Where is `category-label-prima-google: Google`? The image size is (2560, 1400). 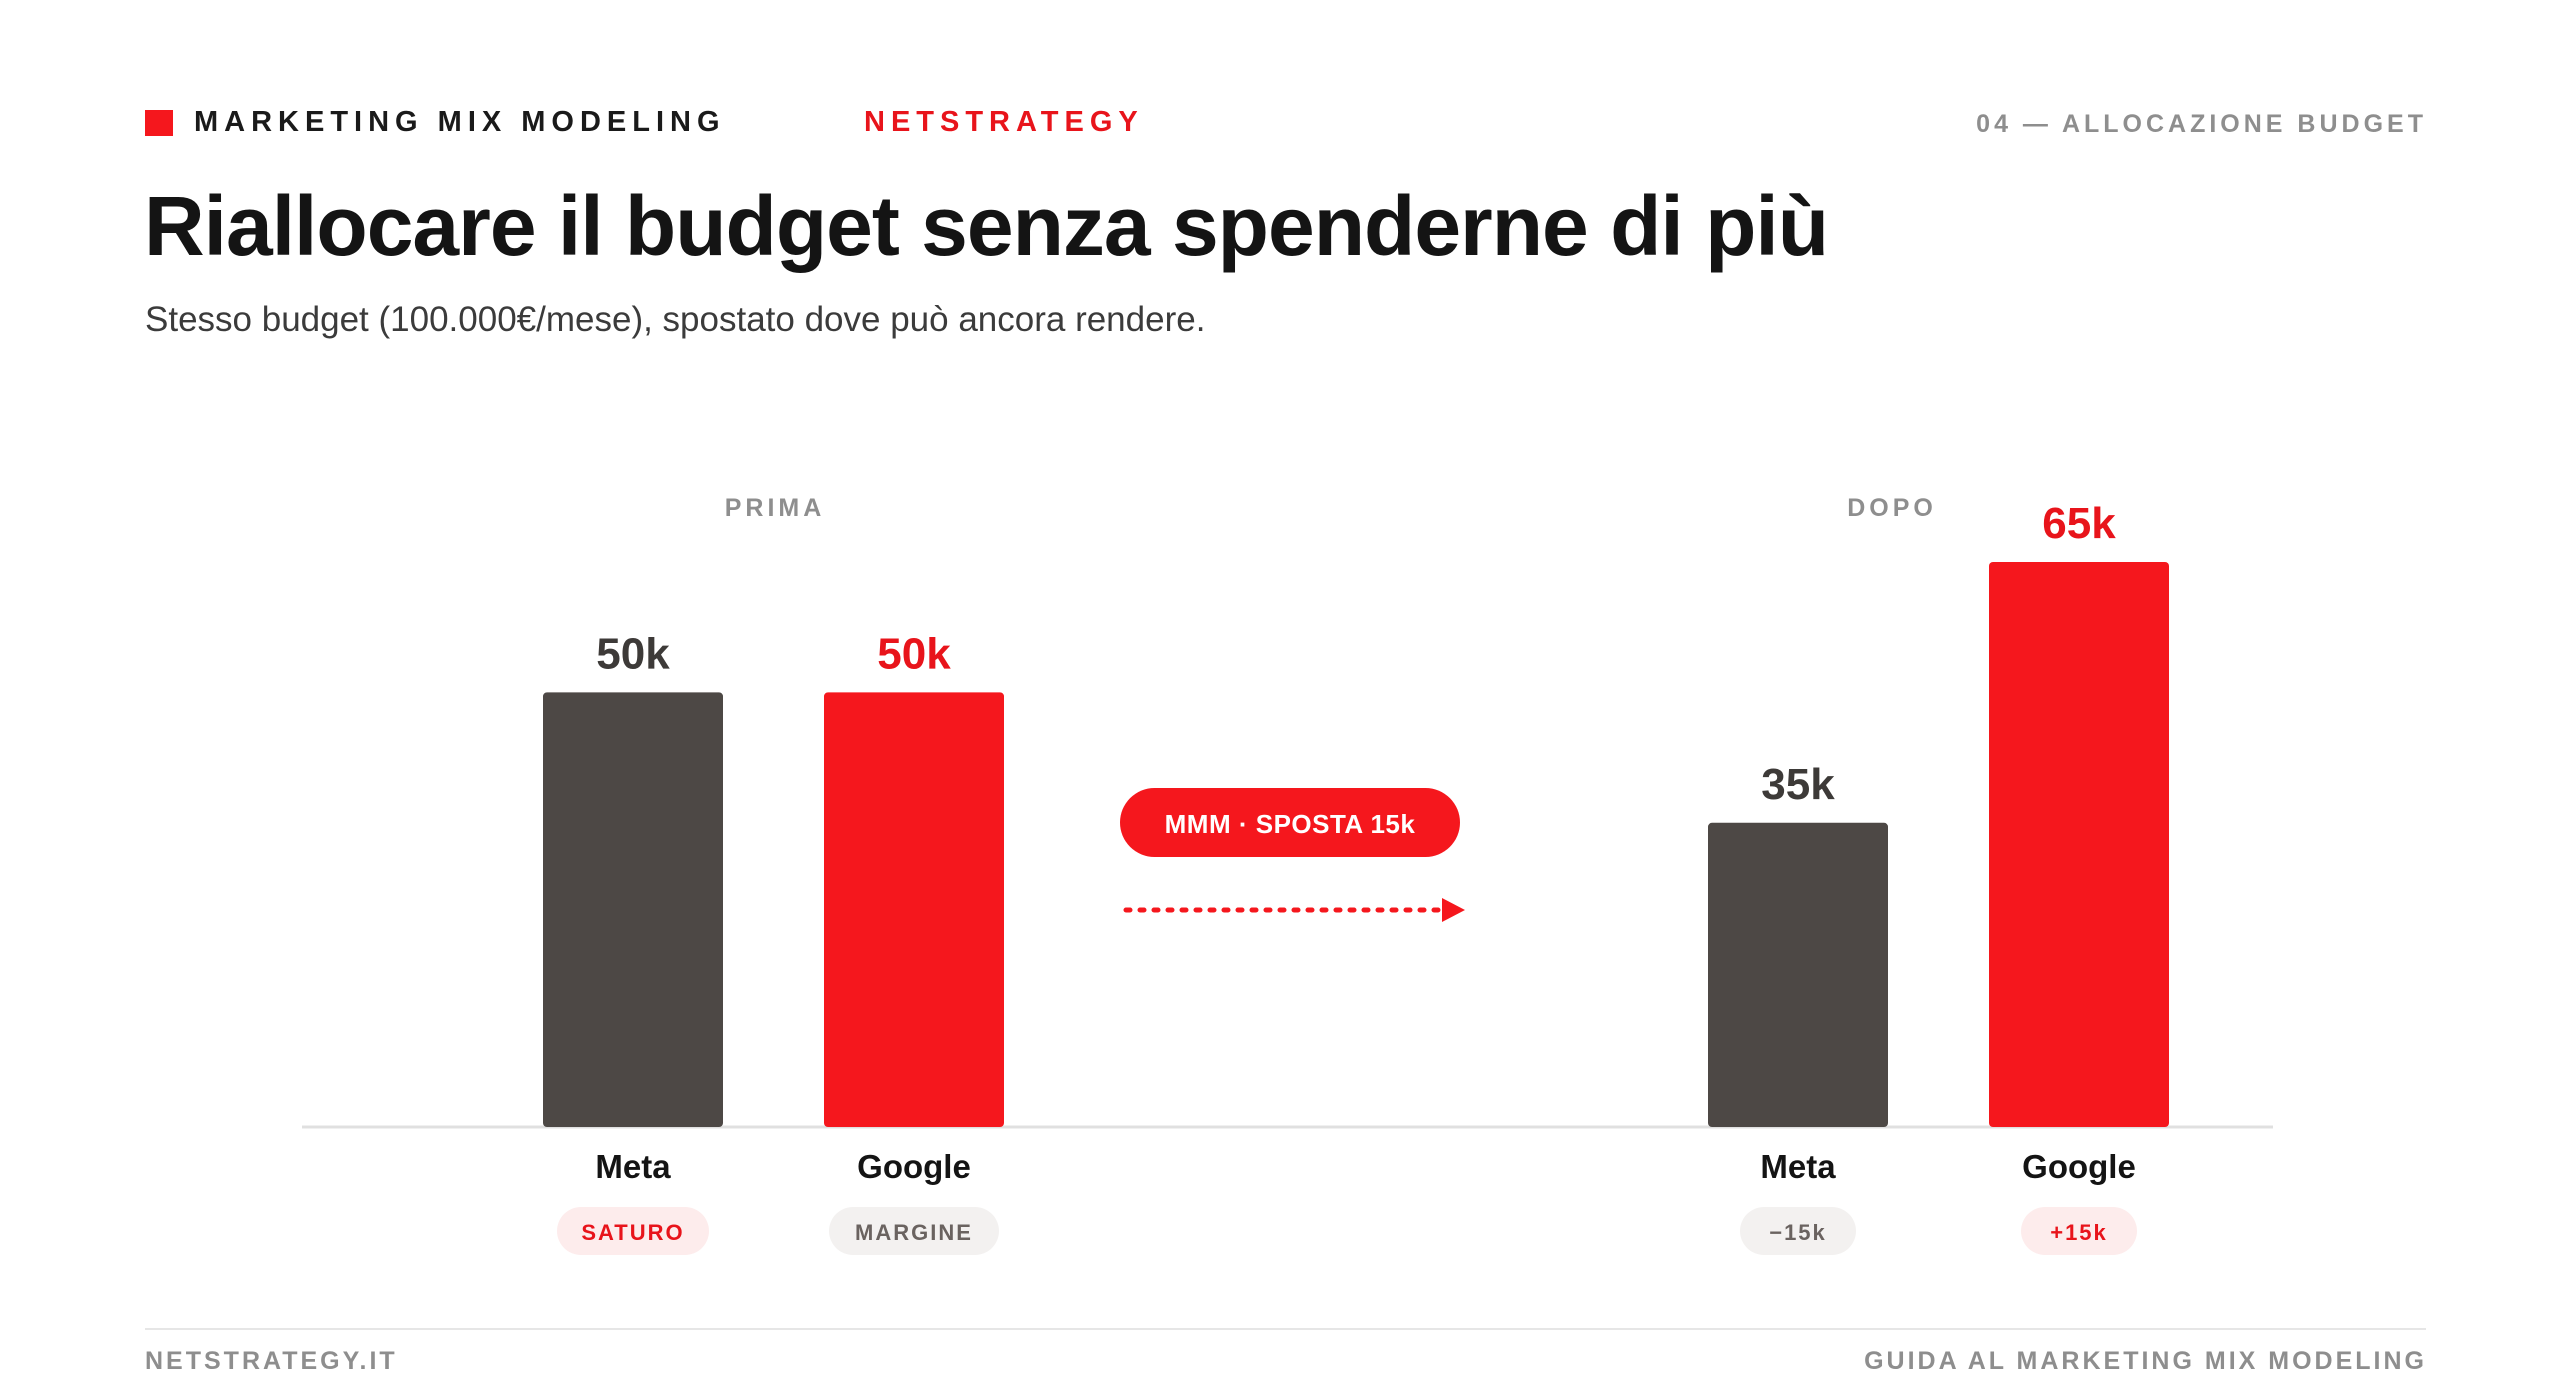 category-label-prima-google: Google is located at coordinates (914, 1166).